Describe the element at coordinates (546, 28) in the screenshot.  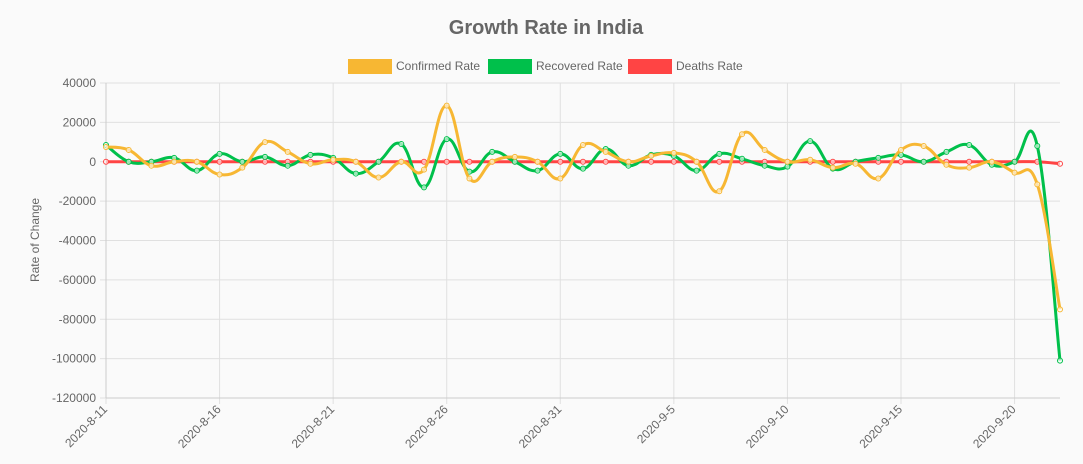
I see `chart-title: Growth Rate in India` at that location.